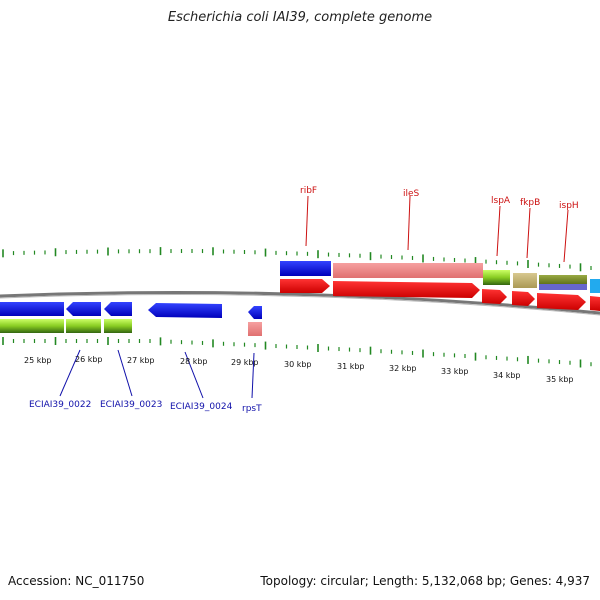  Describe the element at coordinates (530, 203) in the screenshot. I see `label-fkpB: fkpB` at that location.